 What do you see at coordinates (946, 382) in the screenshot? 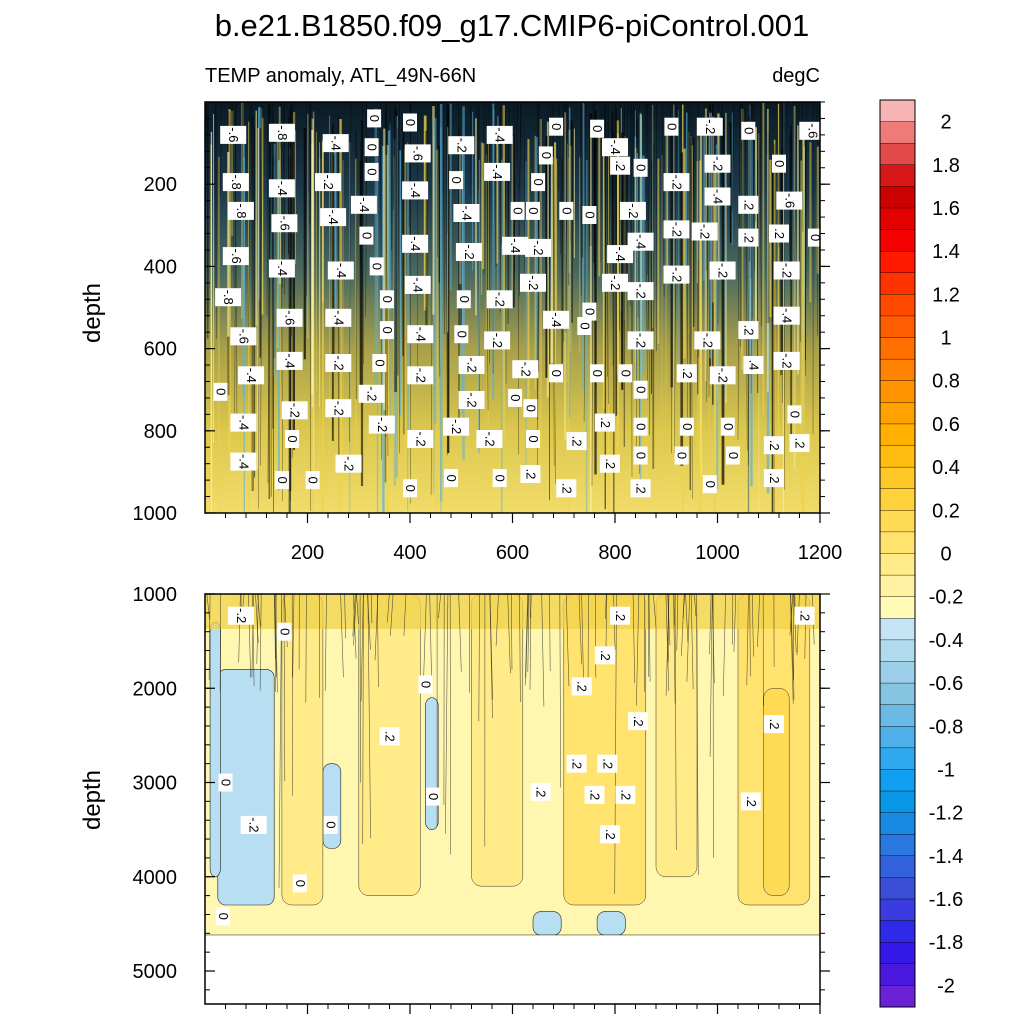
I see `colorbar-tick-label: 0.8` at bounding box center [946, 382].